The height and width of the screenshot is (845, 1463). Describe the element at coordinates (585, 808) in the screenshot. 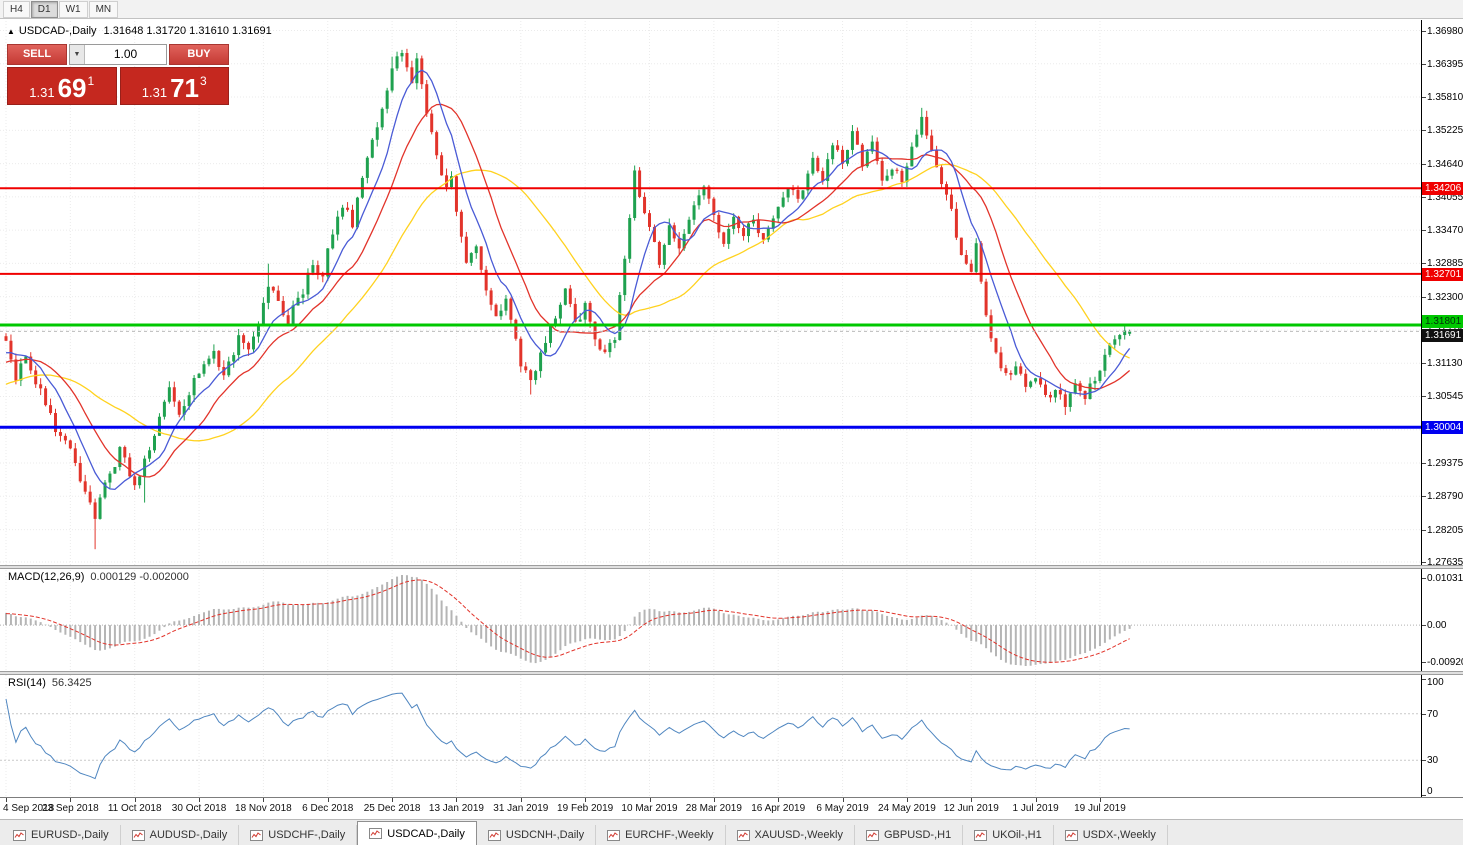

I see `date-label: 19 Feb 2019` at that location.